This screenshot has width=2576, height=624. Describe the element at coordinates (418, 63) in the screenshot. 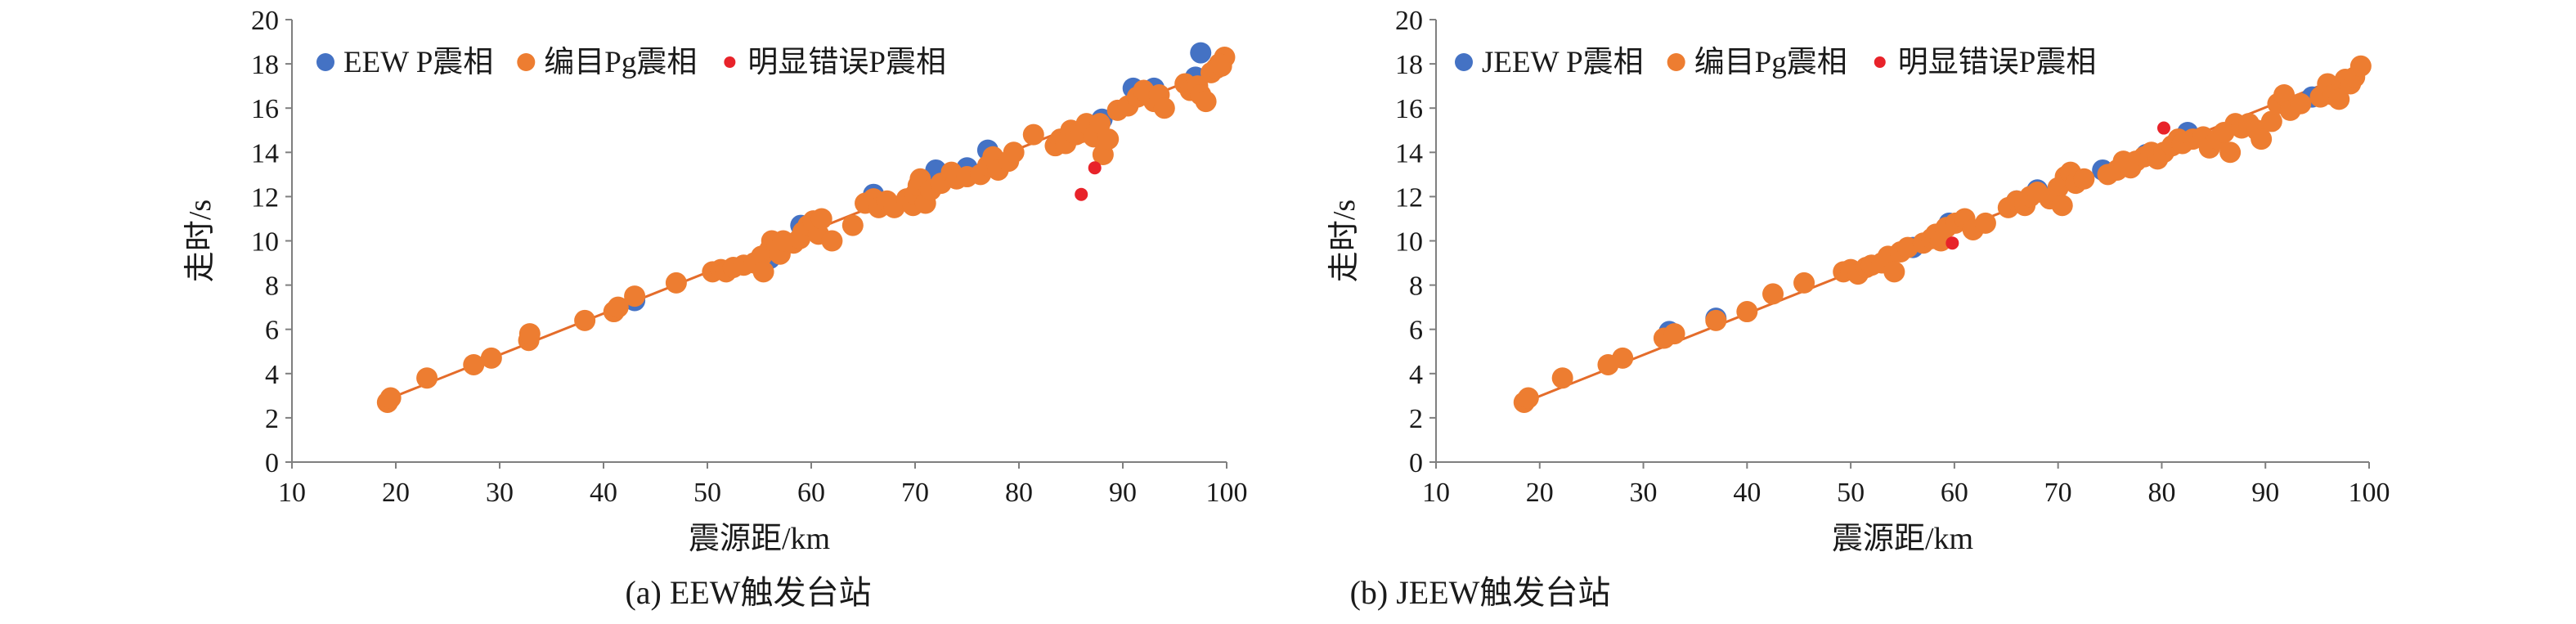

I see `legend-label: EEW P震相` at that location.